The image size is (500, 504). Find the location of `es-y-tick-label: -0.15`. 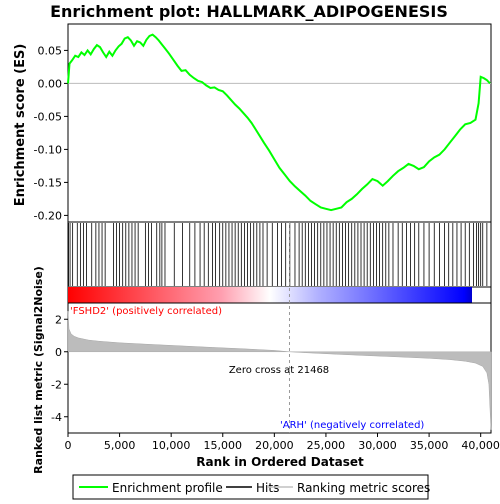

es-y-tick-label: -0.15 is located at coordinates (48, 182).